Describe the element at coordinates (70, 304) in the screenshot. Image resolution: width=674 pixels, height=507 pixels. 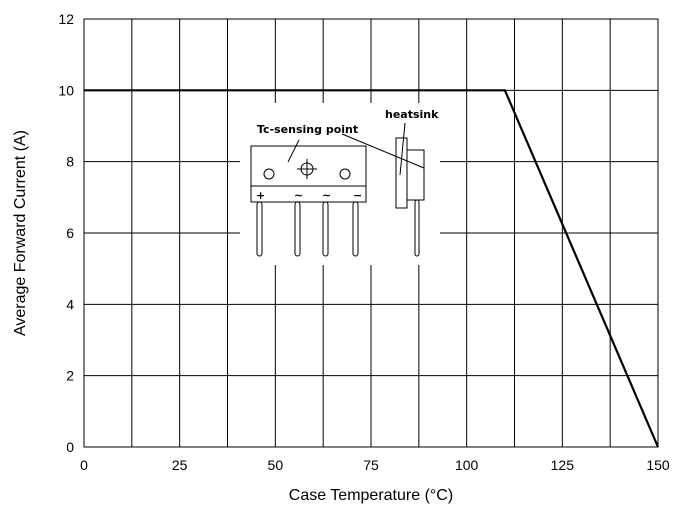
I see `y-tick-label: 4` at that location.